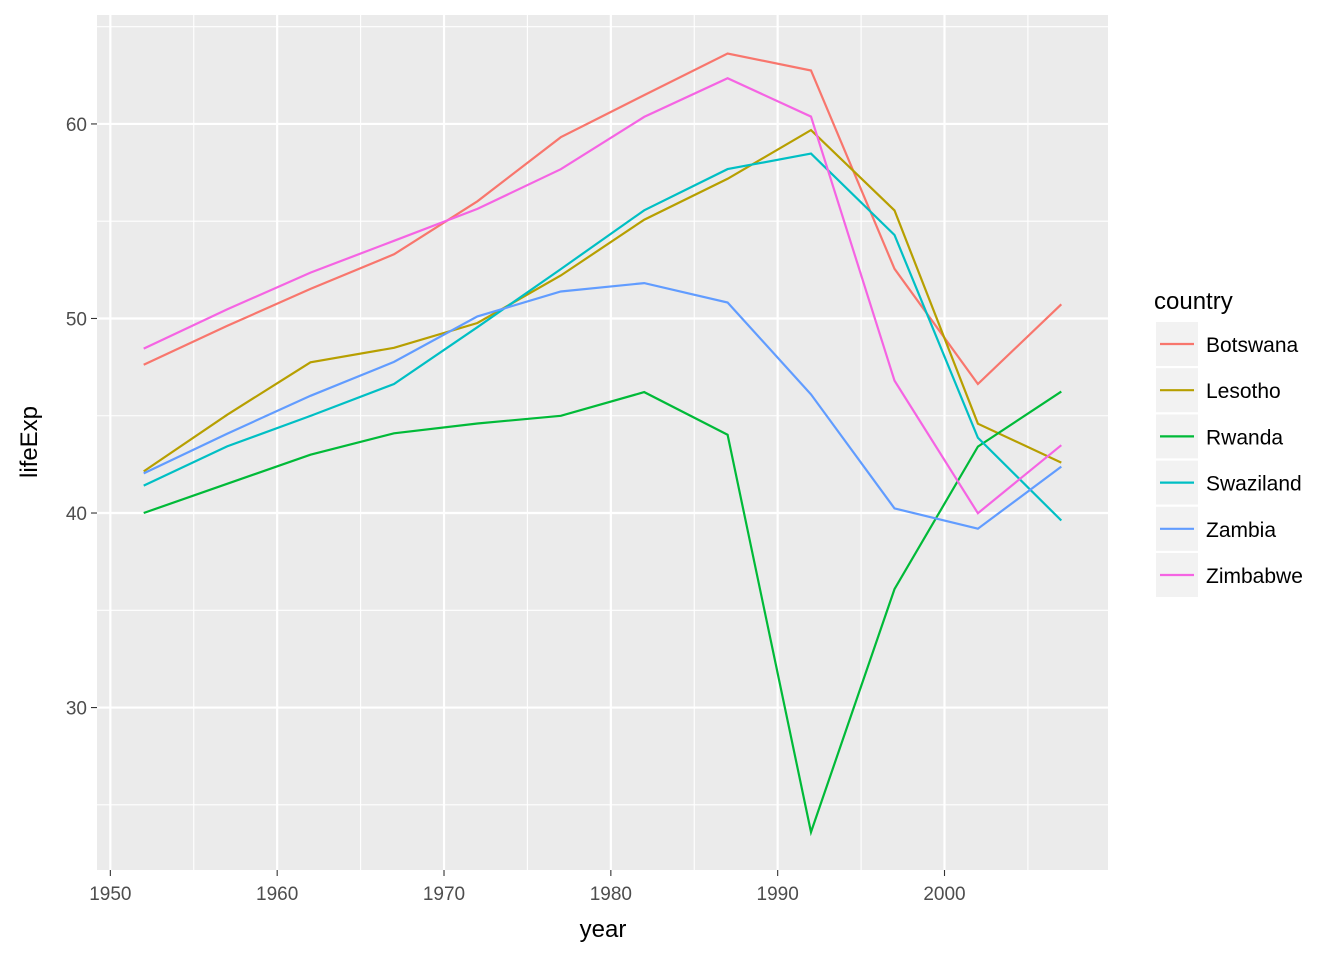 This screenshot has width=1344, height=965. I want to click on x-tick-label: 1980, so click(611, 894).